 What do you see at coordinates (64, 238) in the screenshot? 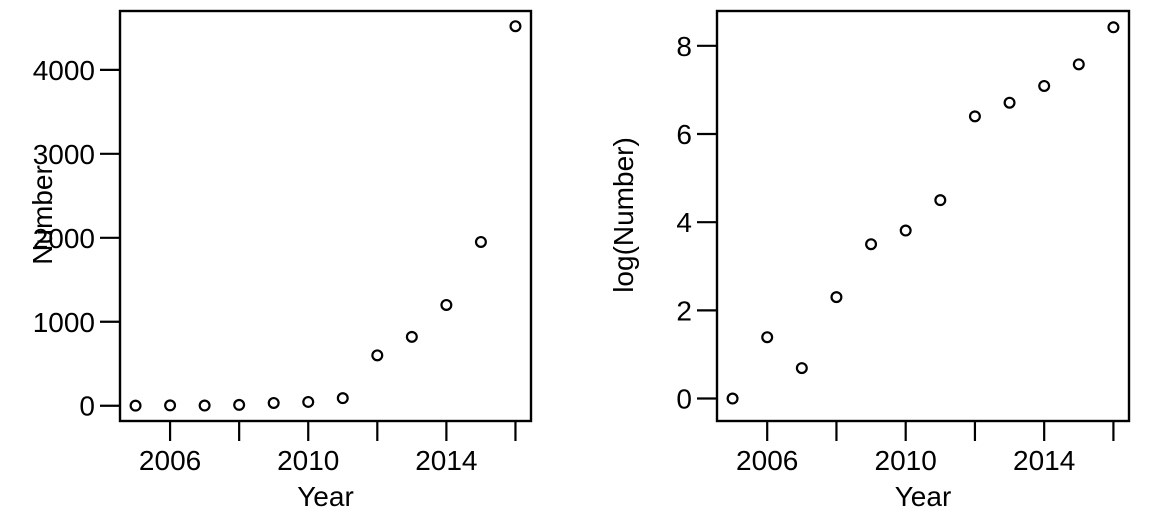
I see `y-tick-label: 2000` at bounding box center [64, 238].